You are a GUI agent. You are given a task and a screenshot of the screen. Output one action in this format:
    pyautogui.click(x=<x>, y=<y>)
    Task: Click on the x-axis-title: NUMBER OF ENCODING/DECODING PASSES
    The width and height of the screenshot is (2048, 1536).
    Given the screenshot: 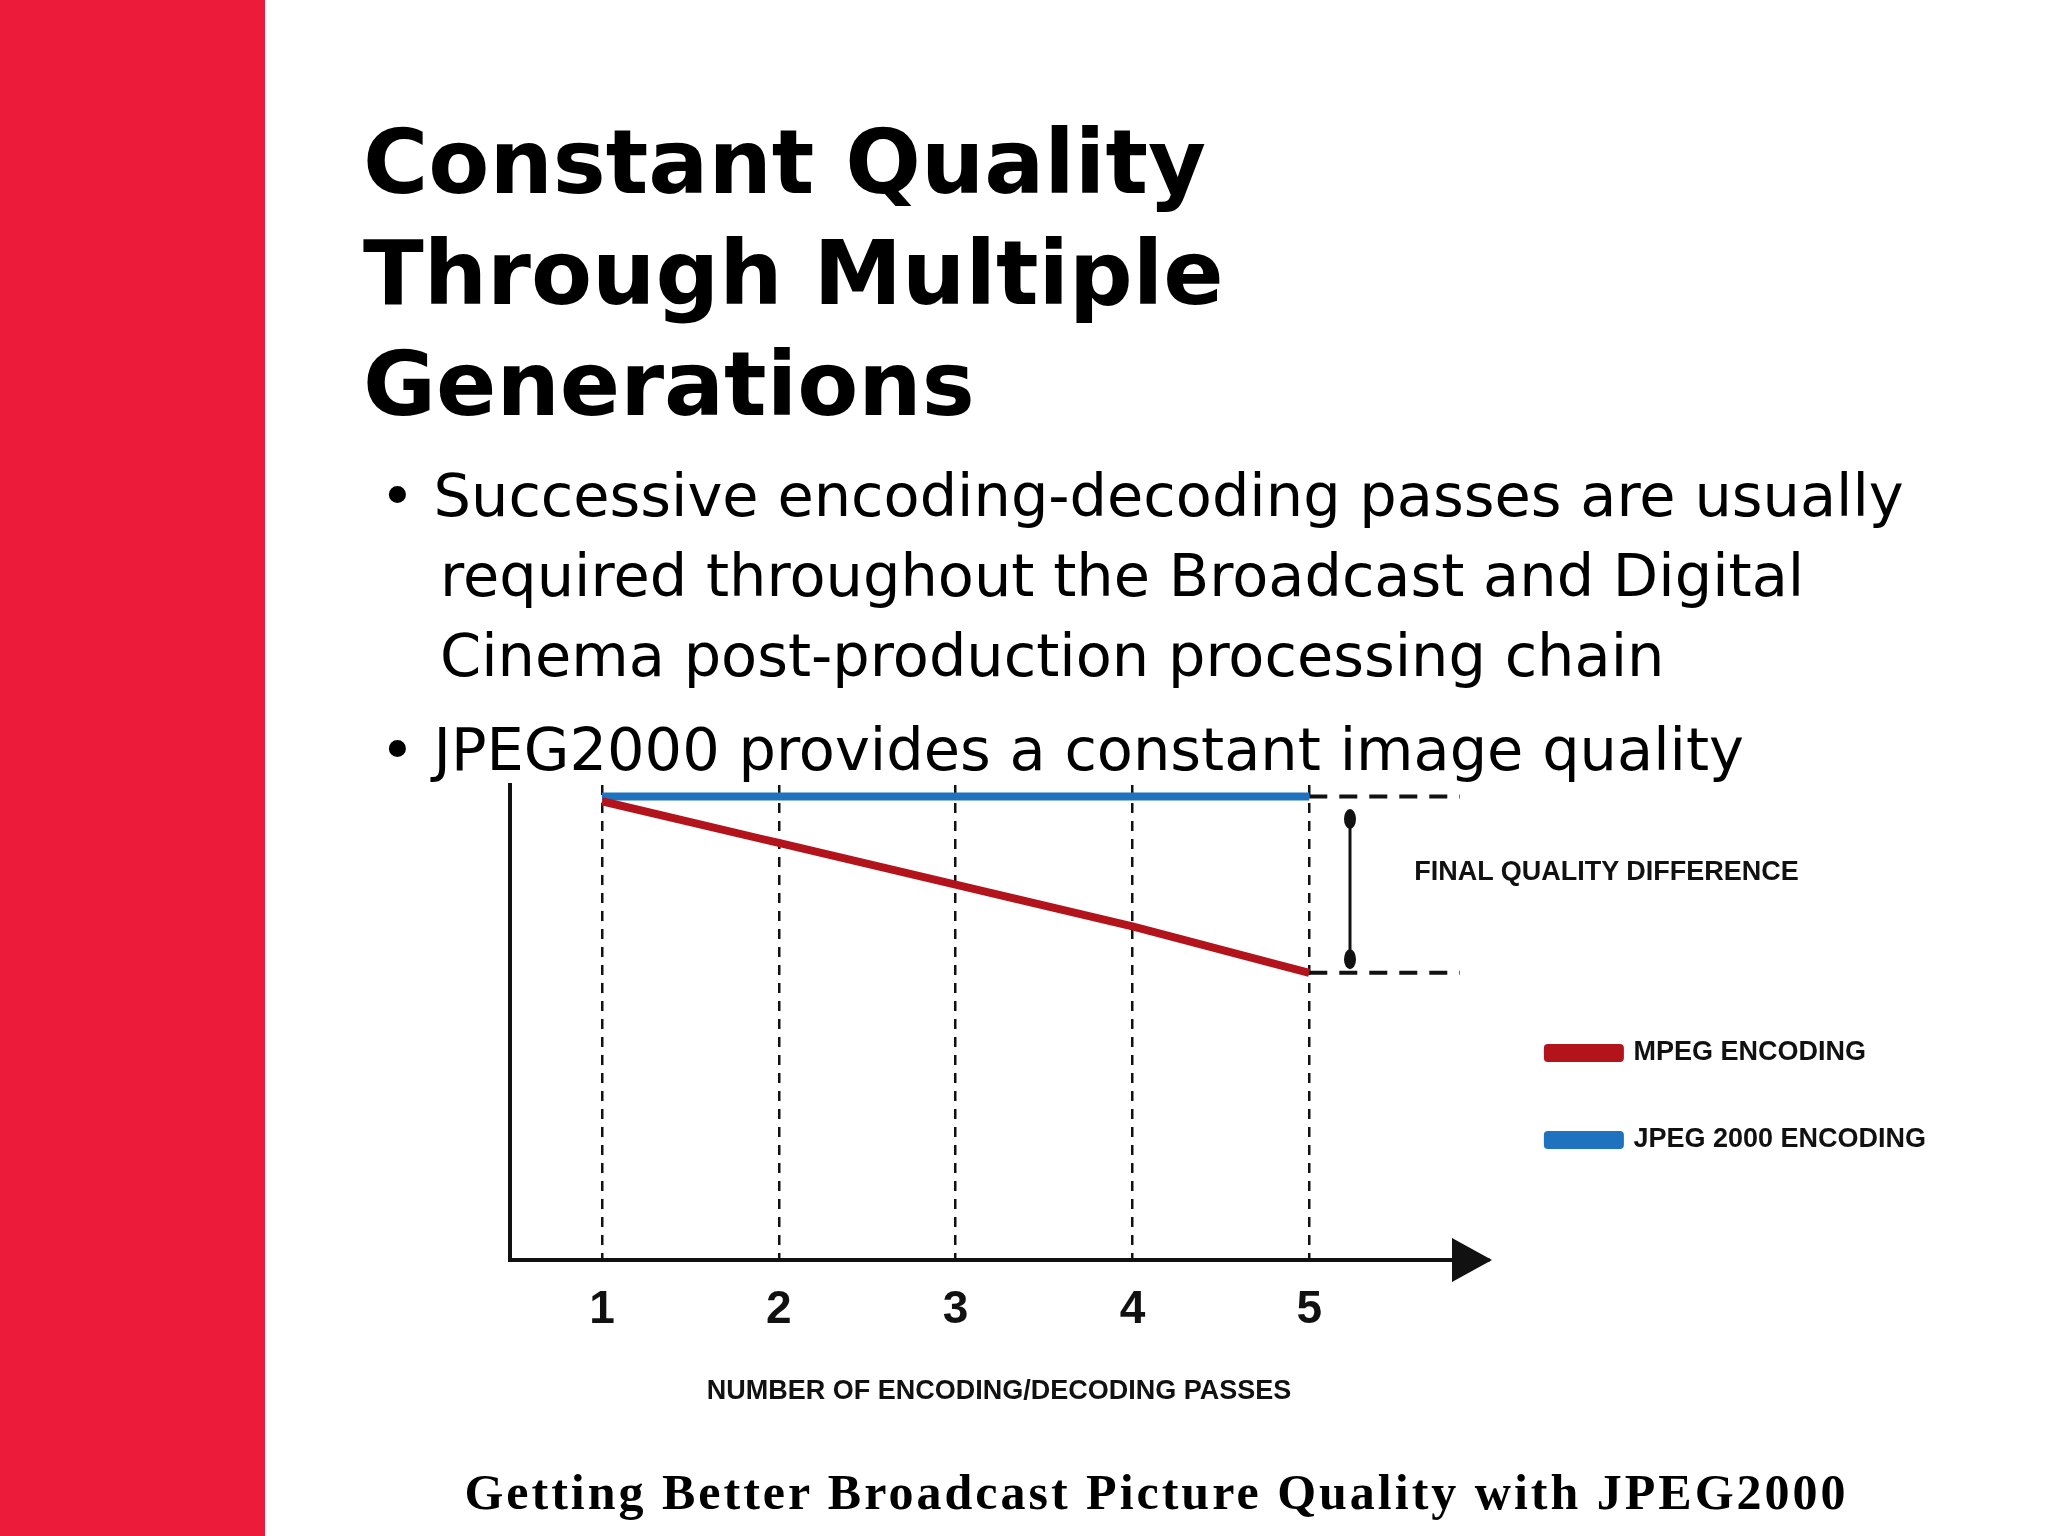 What is the action you would take?
    pyautogui.click(x=999, y=1390)
    